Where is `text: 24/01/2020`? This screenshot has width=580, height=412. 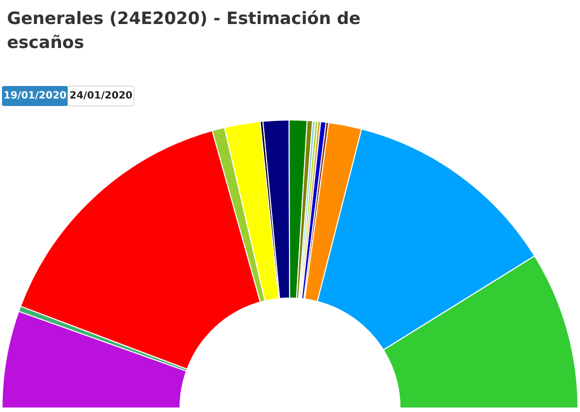
text: 24/01/2020 is located at coordinates (101, 96).